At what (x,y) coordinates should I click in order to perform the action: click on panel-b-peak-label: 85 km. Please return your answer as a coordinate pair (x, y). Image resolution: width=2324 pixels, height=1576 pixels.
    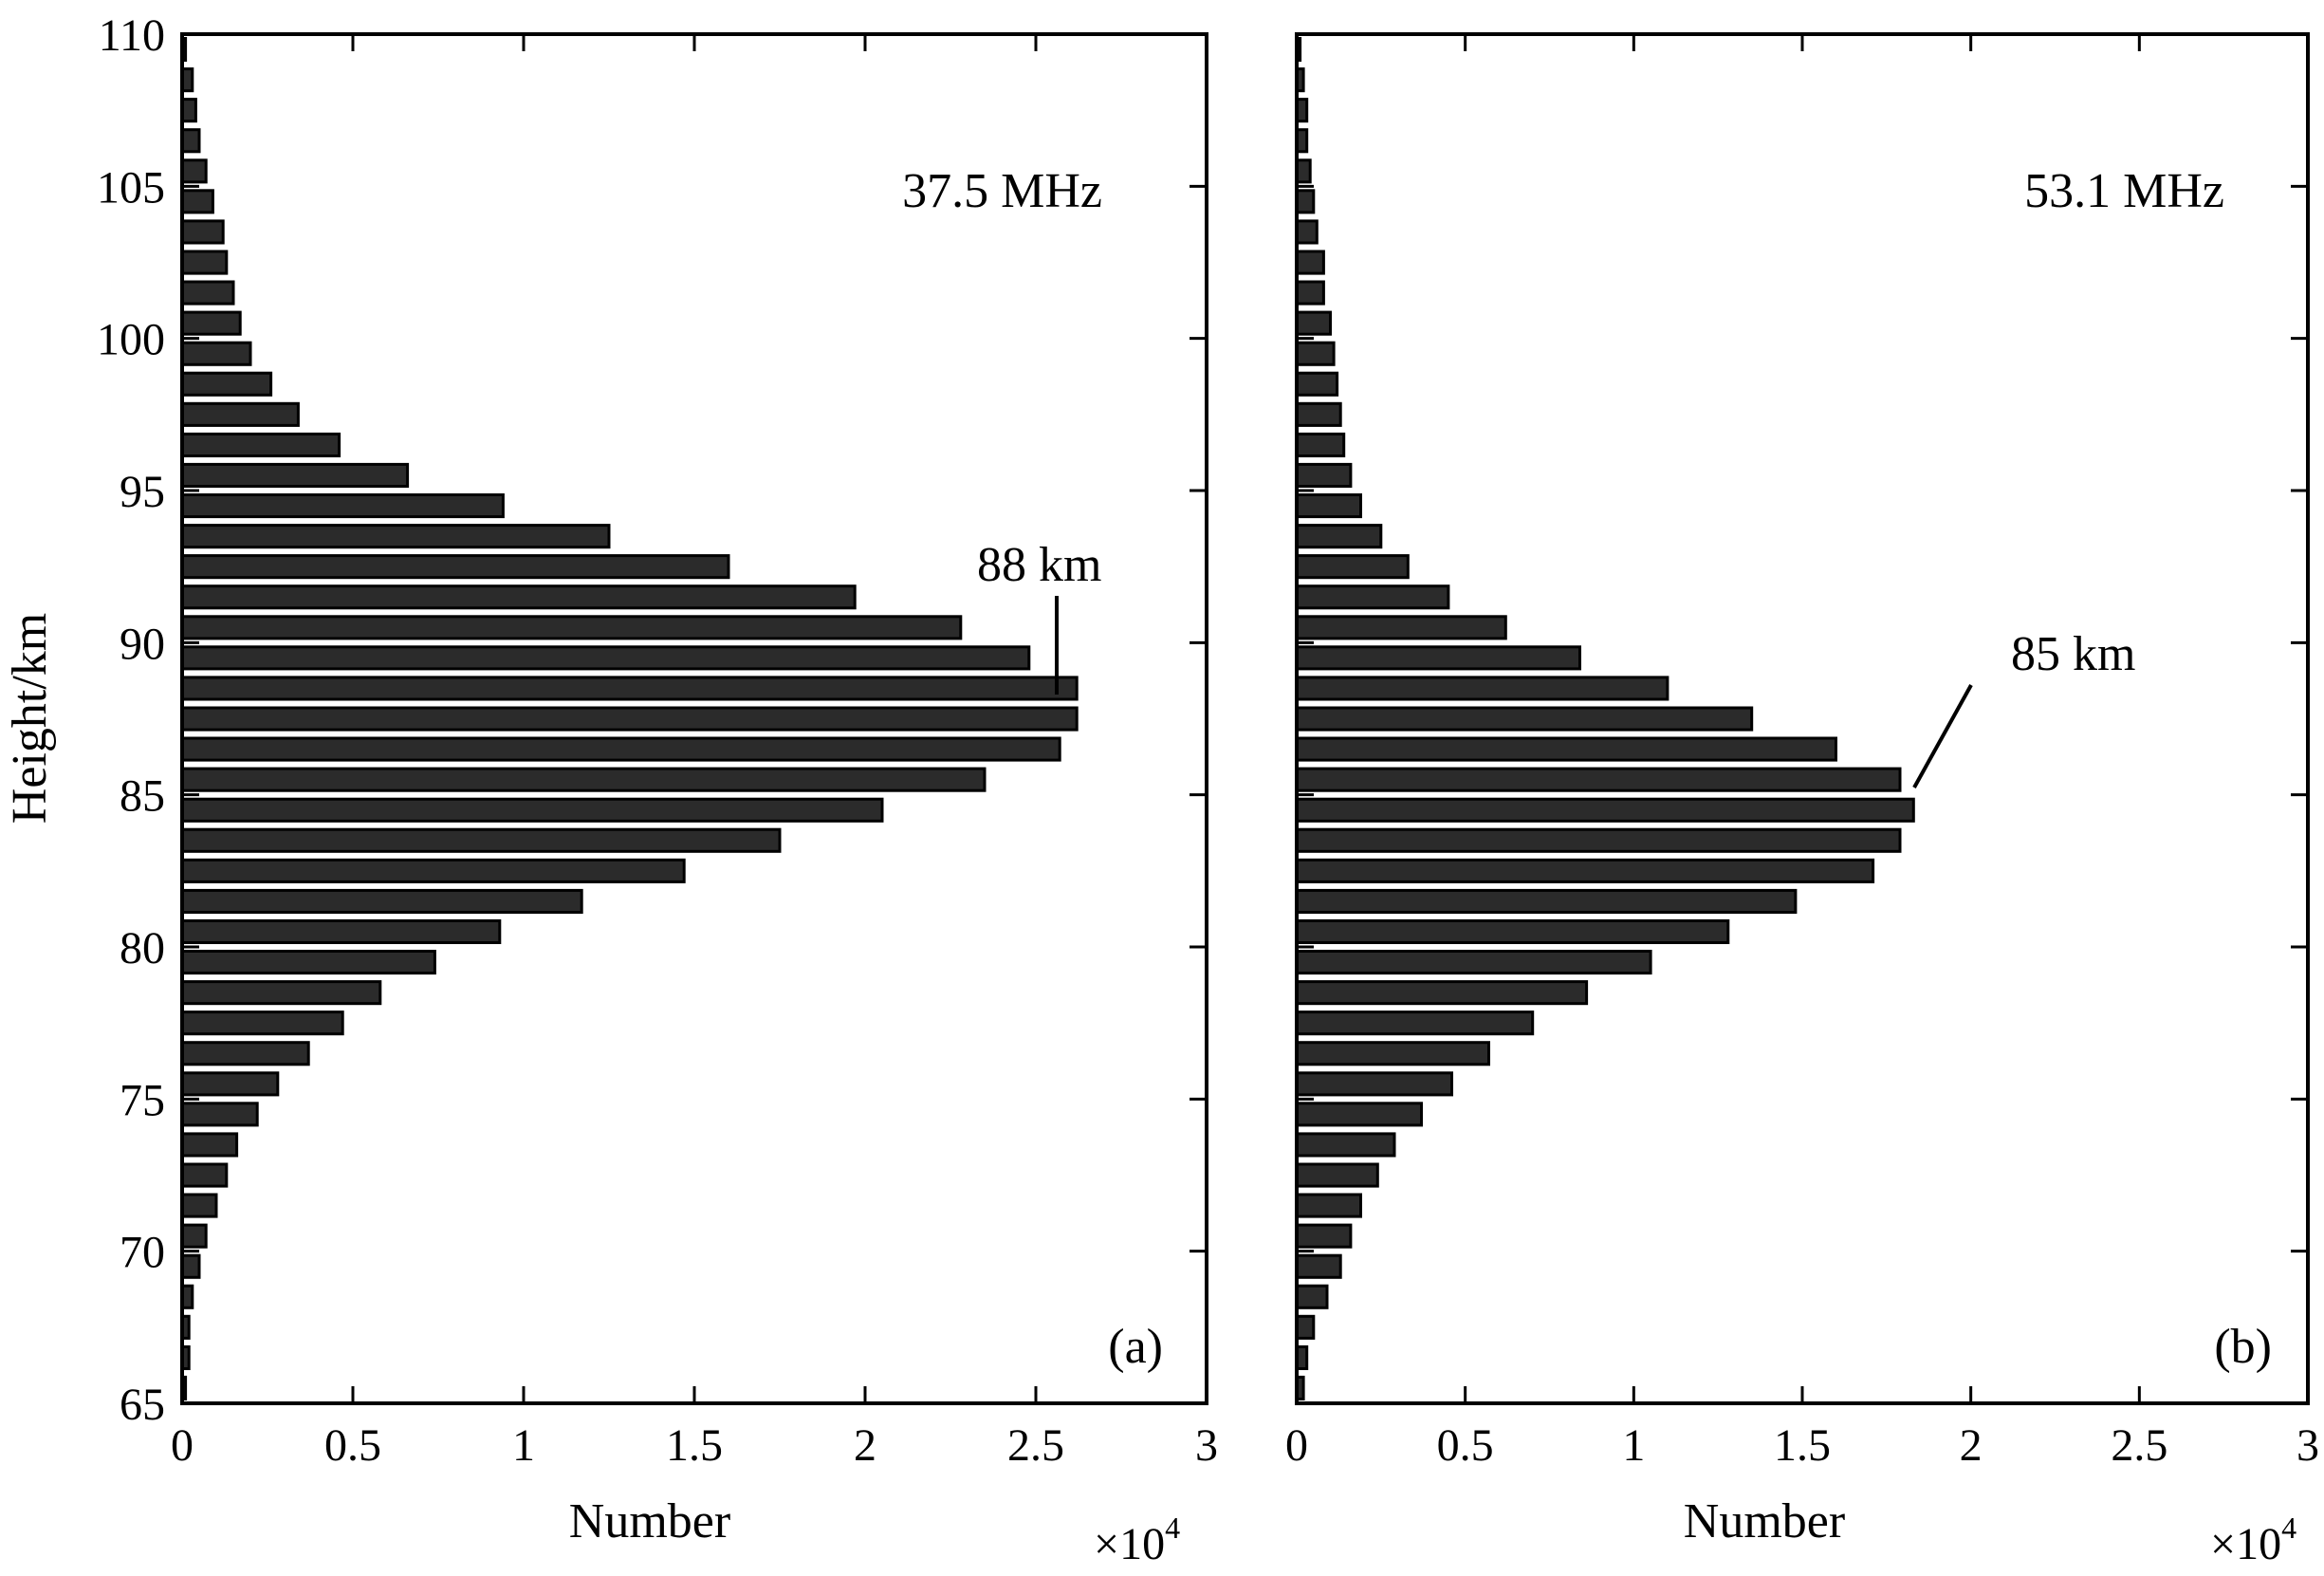
    Looking at the image, I should click on (2073, 654).